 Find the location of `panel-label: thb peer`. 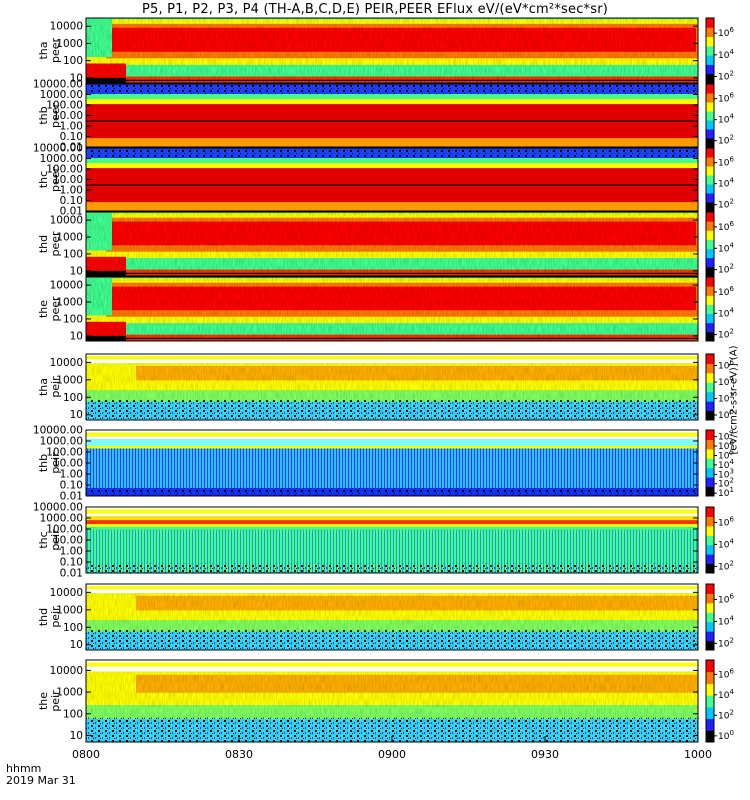

panel-label: thb peer is located at coordinates (49, 116).